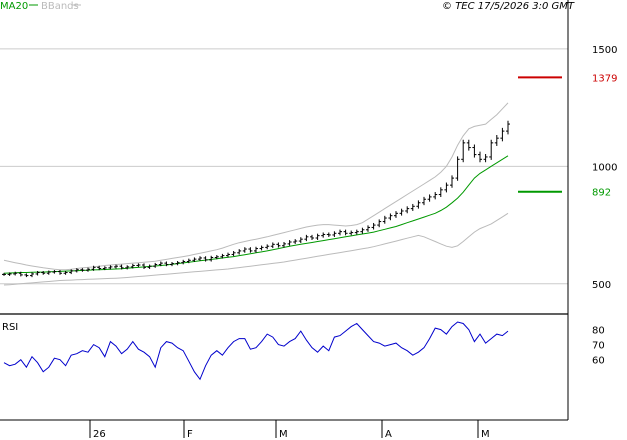 The width and height of the screenshot is (627, 440). What do you see at coordinates (388, 434) in the screenshot?
I see `x-tick-label: A` at bounding box center [388, 434].